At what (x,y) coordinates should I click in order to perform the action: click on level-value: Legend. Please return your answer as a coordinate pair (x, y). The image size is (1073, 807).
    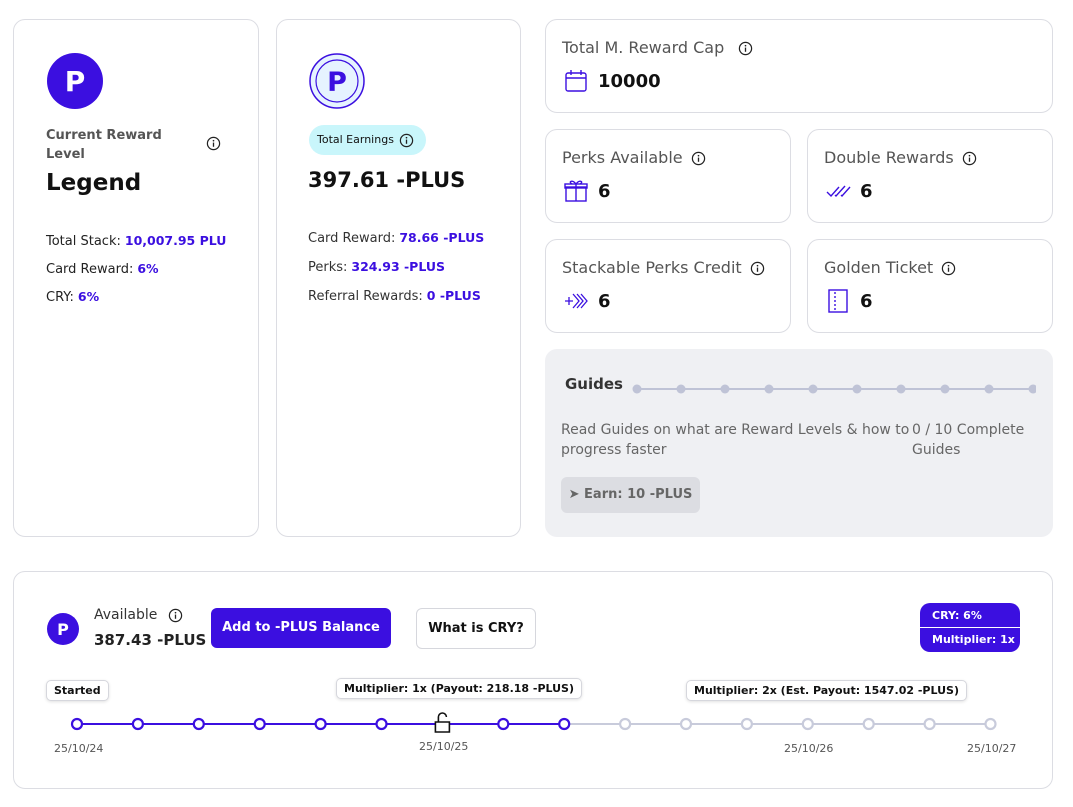
    Looking at the image, I should click on (94, 183).